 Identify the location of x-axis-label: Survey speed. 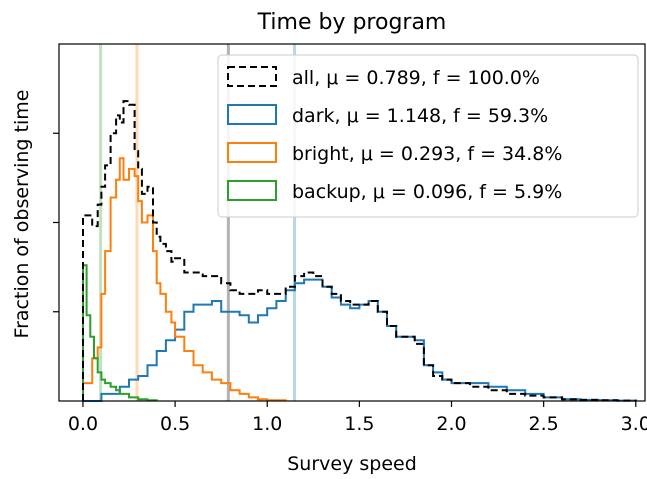
(352, 464).